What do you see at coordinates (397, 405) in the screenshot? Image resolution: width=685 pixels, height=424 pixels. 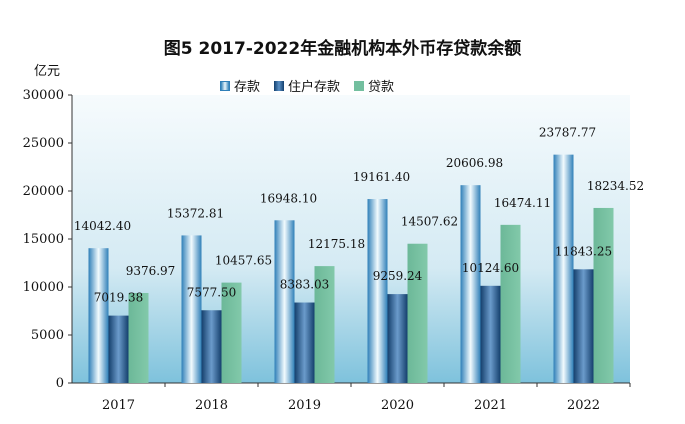 I see `x-tick-label: 2020` at bounding box center [397, 405].